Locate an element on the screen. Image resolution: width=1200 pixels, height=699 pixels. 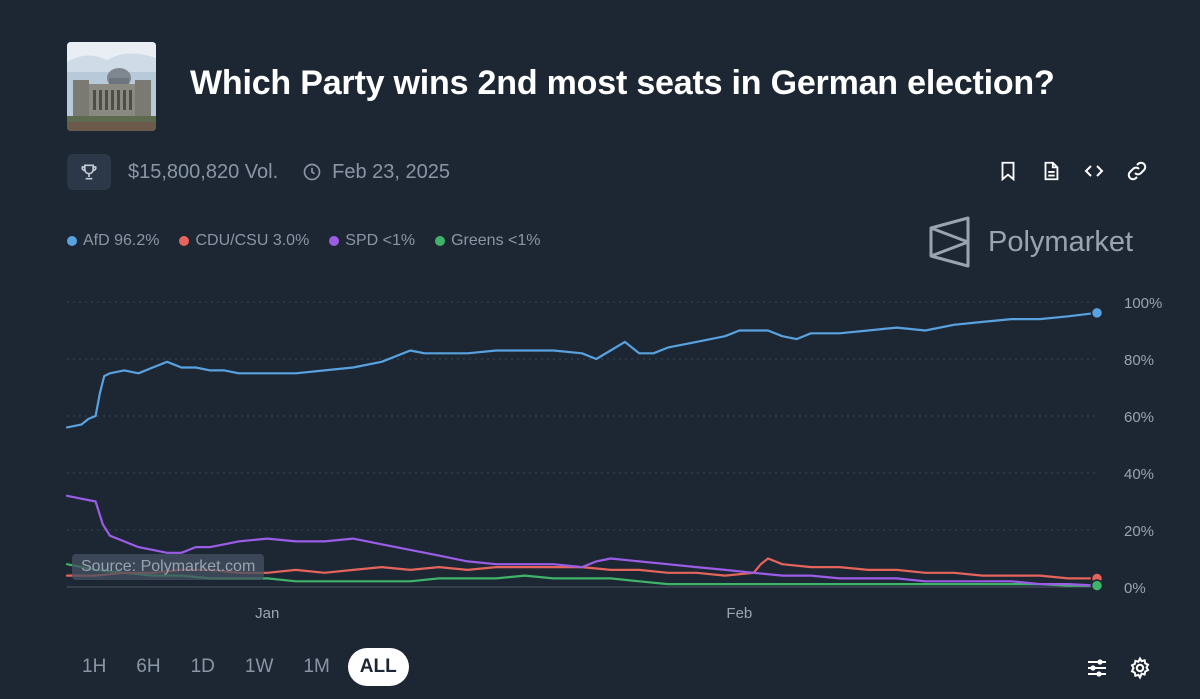
chart-settings-button is located at coordinates (1140, 670).